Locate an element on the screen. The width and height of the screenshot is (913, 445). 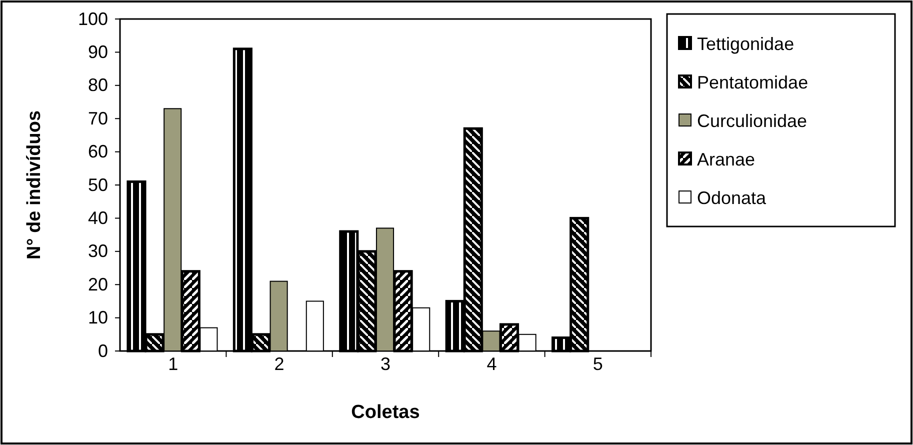
bar is located at coordinates (315, 326).